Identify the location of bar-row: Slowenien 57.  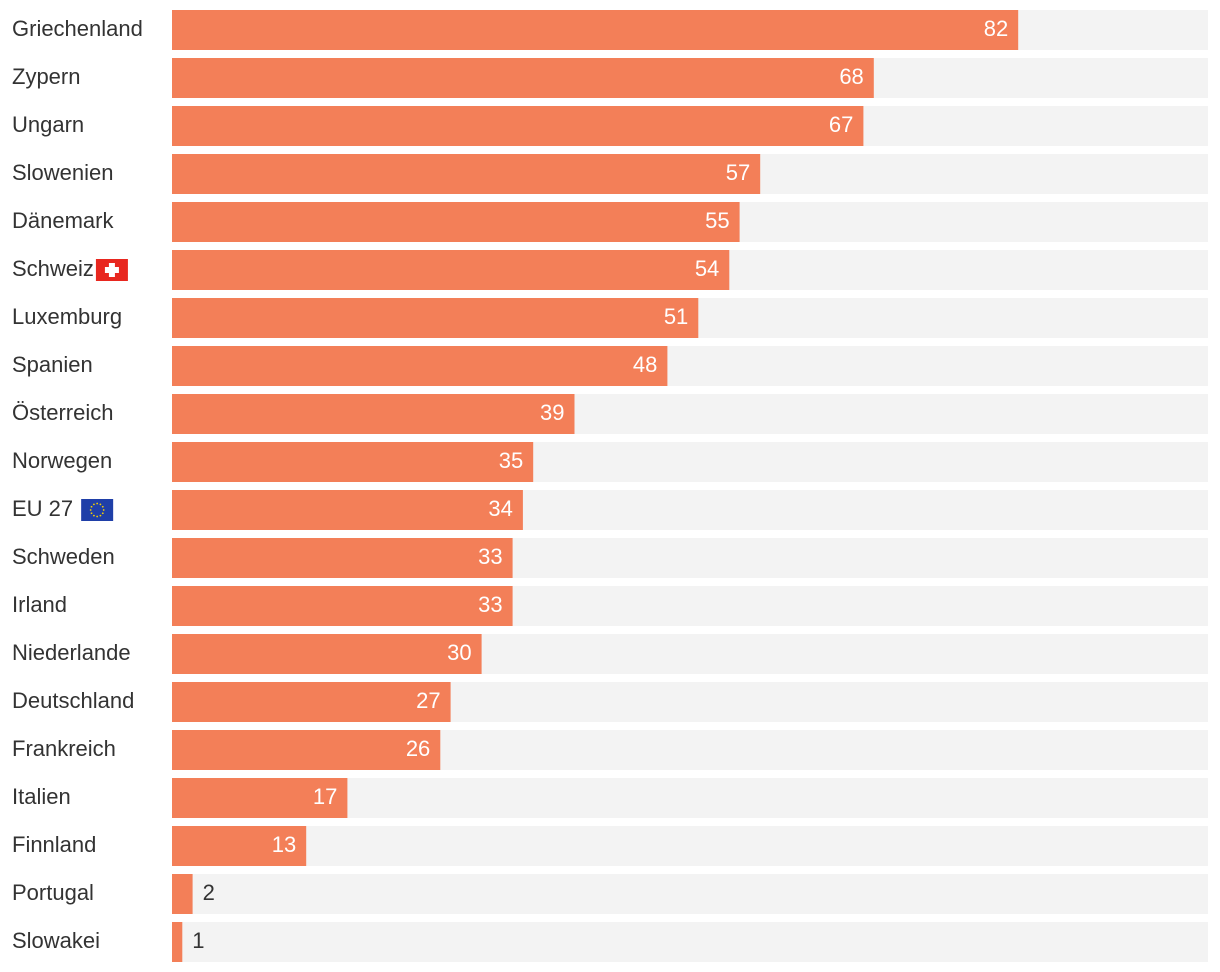
(610, 174).